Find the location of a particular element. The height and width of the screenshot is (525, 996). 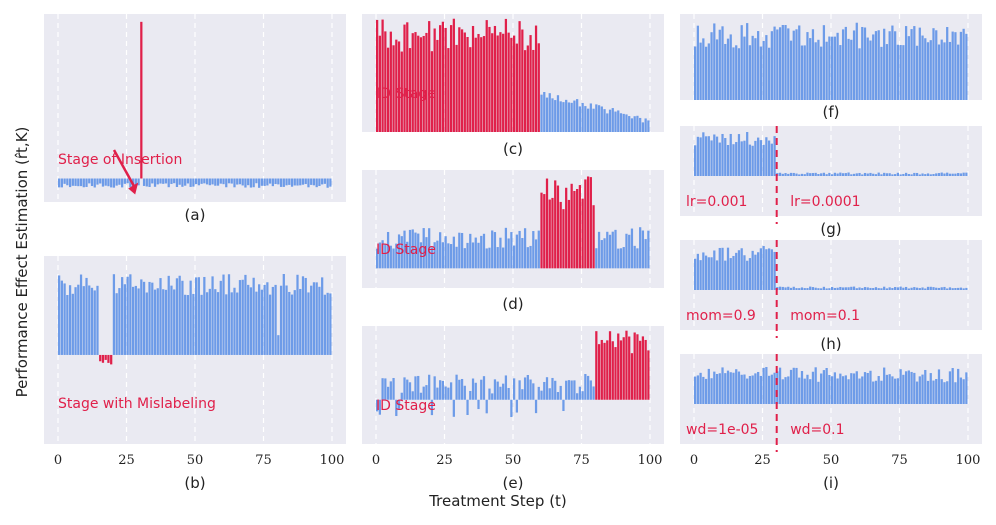

panel-caption: (e) is located at coordinates (513, 483).